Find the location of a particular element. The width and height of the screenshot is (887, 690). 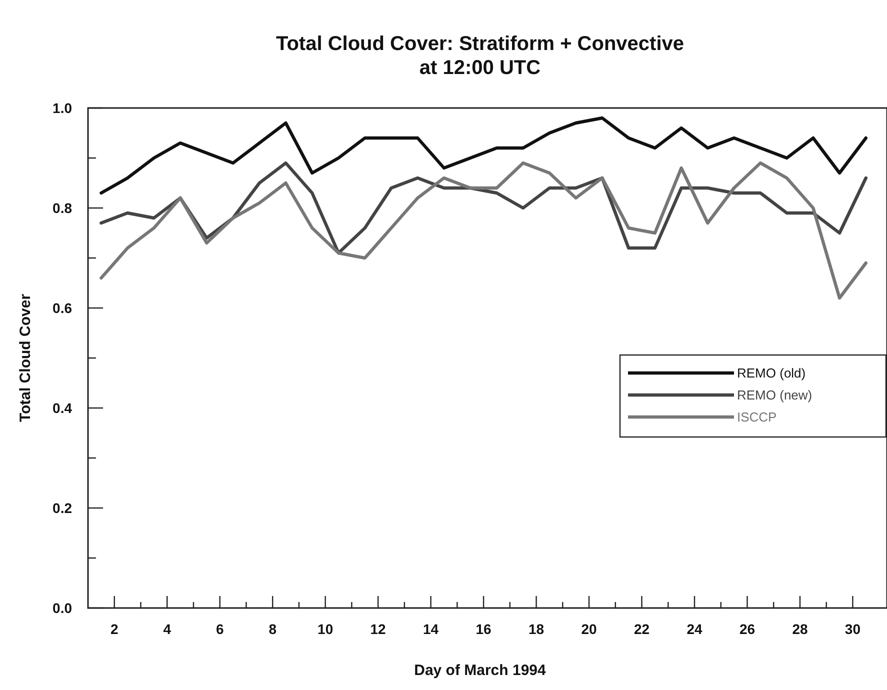

y-axis-title: Total Cloud Cover is located at coordinates (25, 358).